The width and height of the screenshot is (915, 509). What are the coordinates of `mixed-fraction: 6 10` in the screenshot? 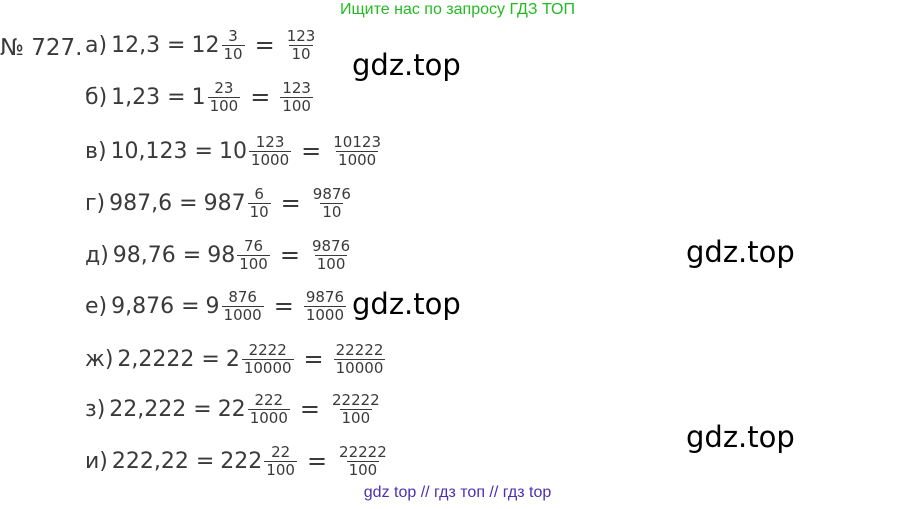 It's located at (259, 202).